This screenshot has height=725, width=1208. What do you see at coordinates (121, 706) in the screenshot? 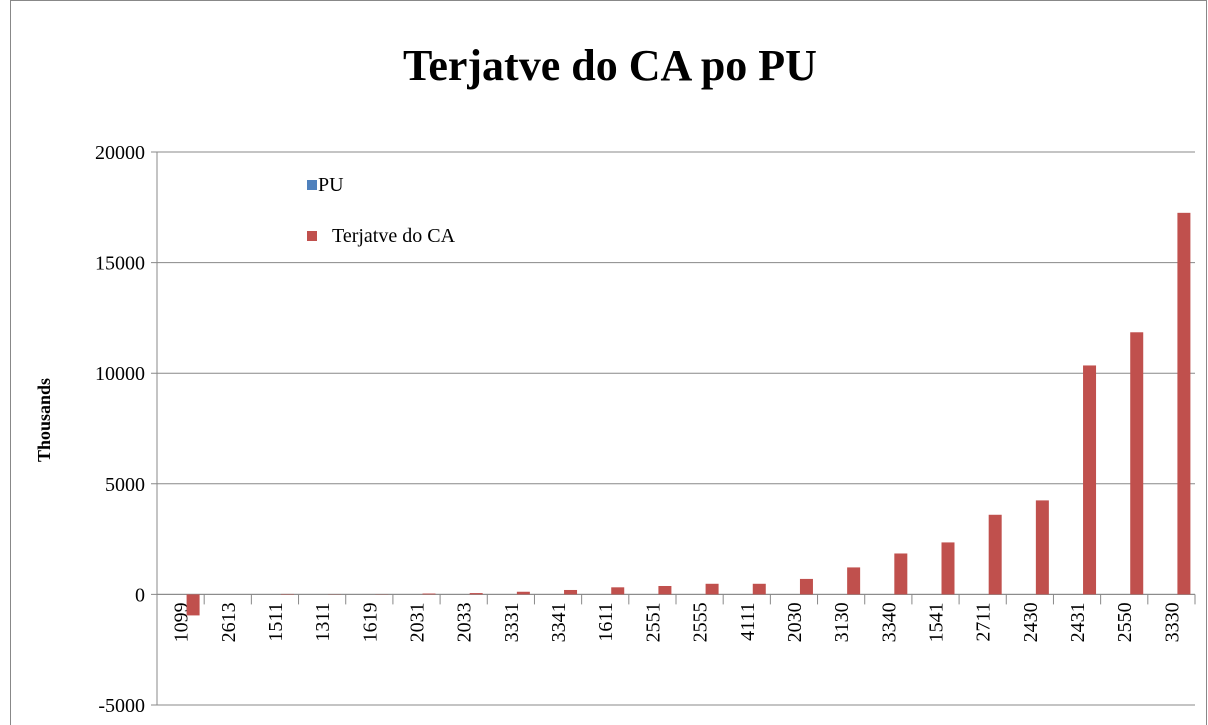
I see `y-tick-label: -5000` at bounding box center [121, 706].